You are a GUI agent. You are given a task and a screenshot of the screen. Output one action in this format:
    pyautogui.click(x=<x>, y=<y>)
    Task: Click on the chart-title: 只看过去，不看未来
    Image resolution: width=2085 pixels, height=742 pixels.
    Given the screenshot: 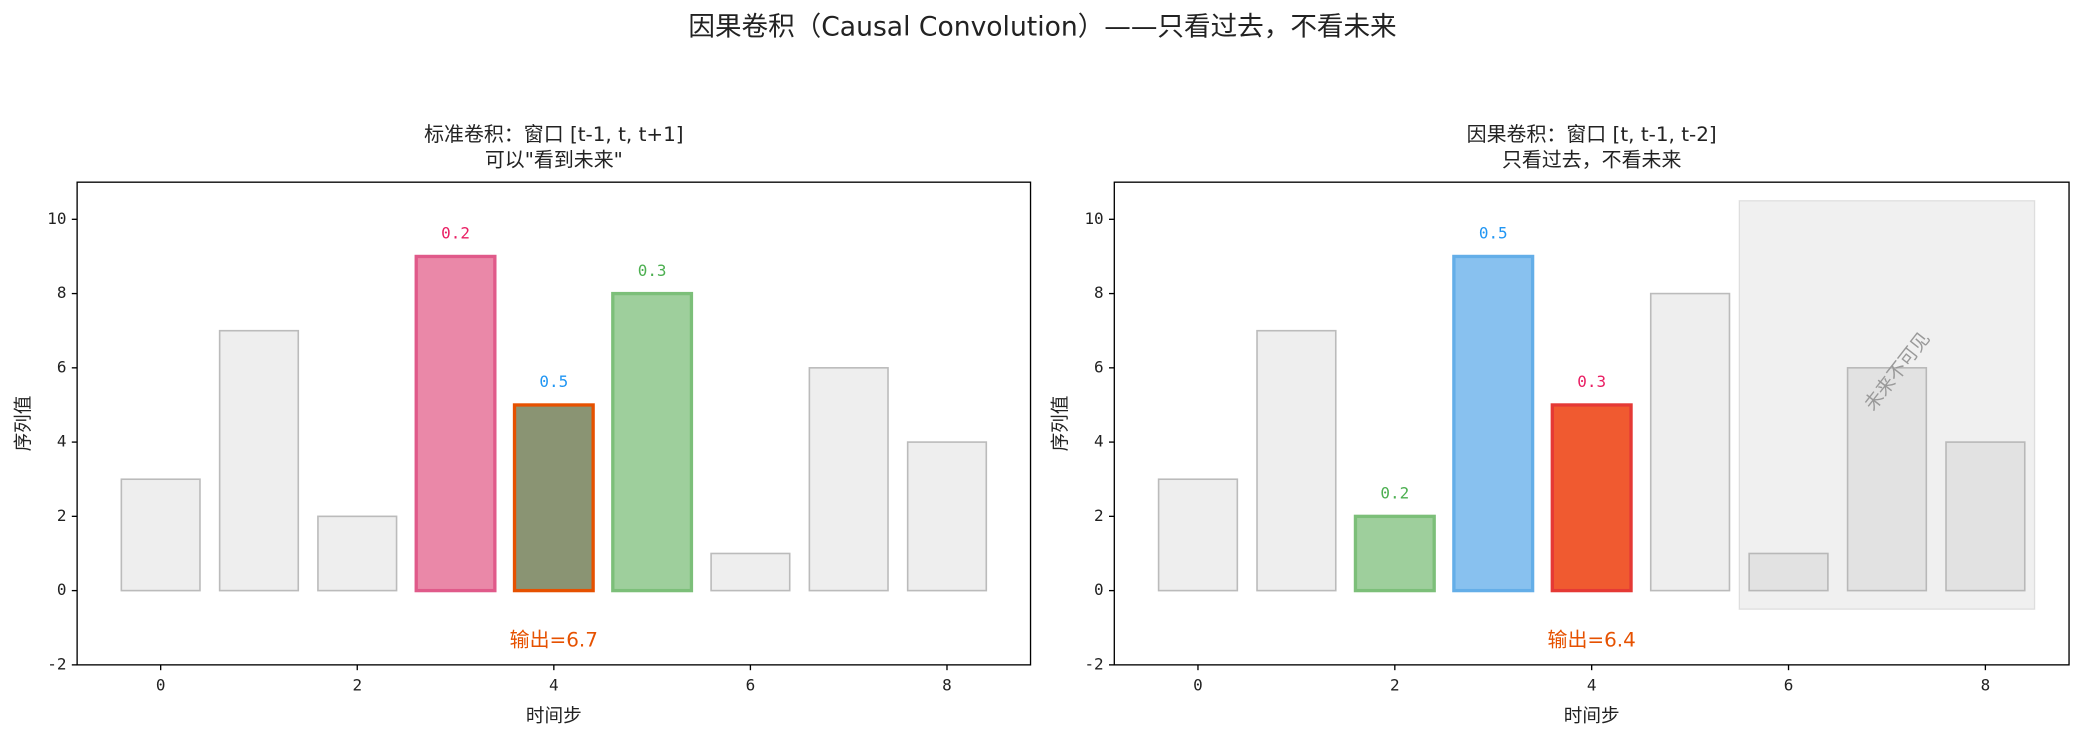 What is the action you would take?
    pyautogui.click(x=1592, y=159)
    